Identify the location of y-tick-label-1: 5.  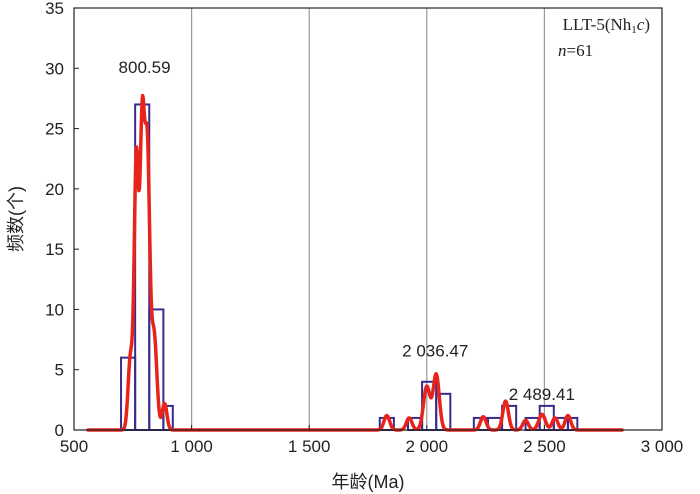
(59, 370).